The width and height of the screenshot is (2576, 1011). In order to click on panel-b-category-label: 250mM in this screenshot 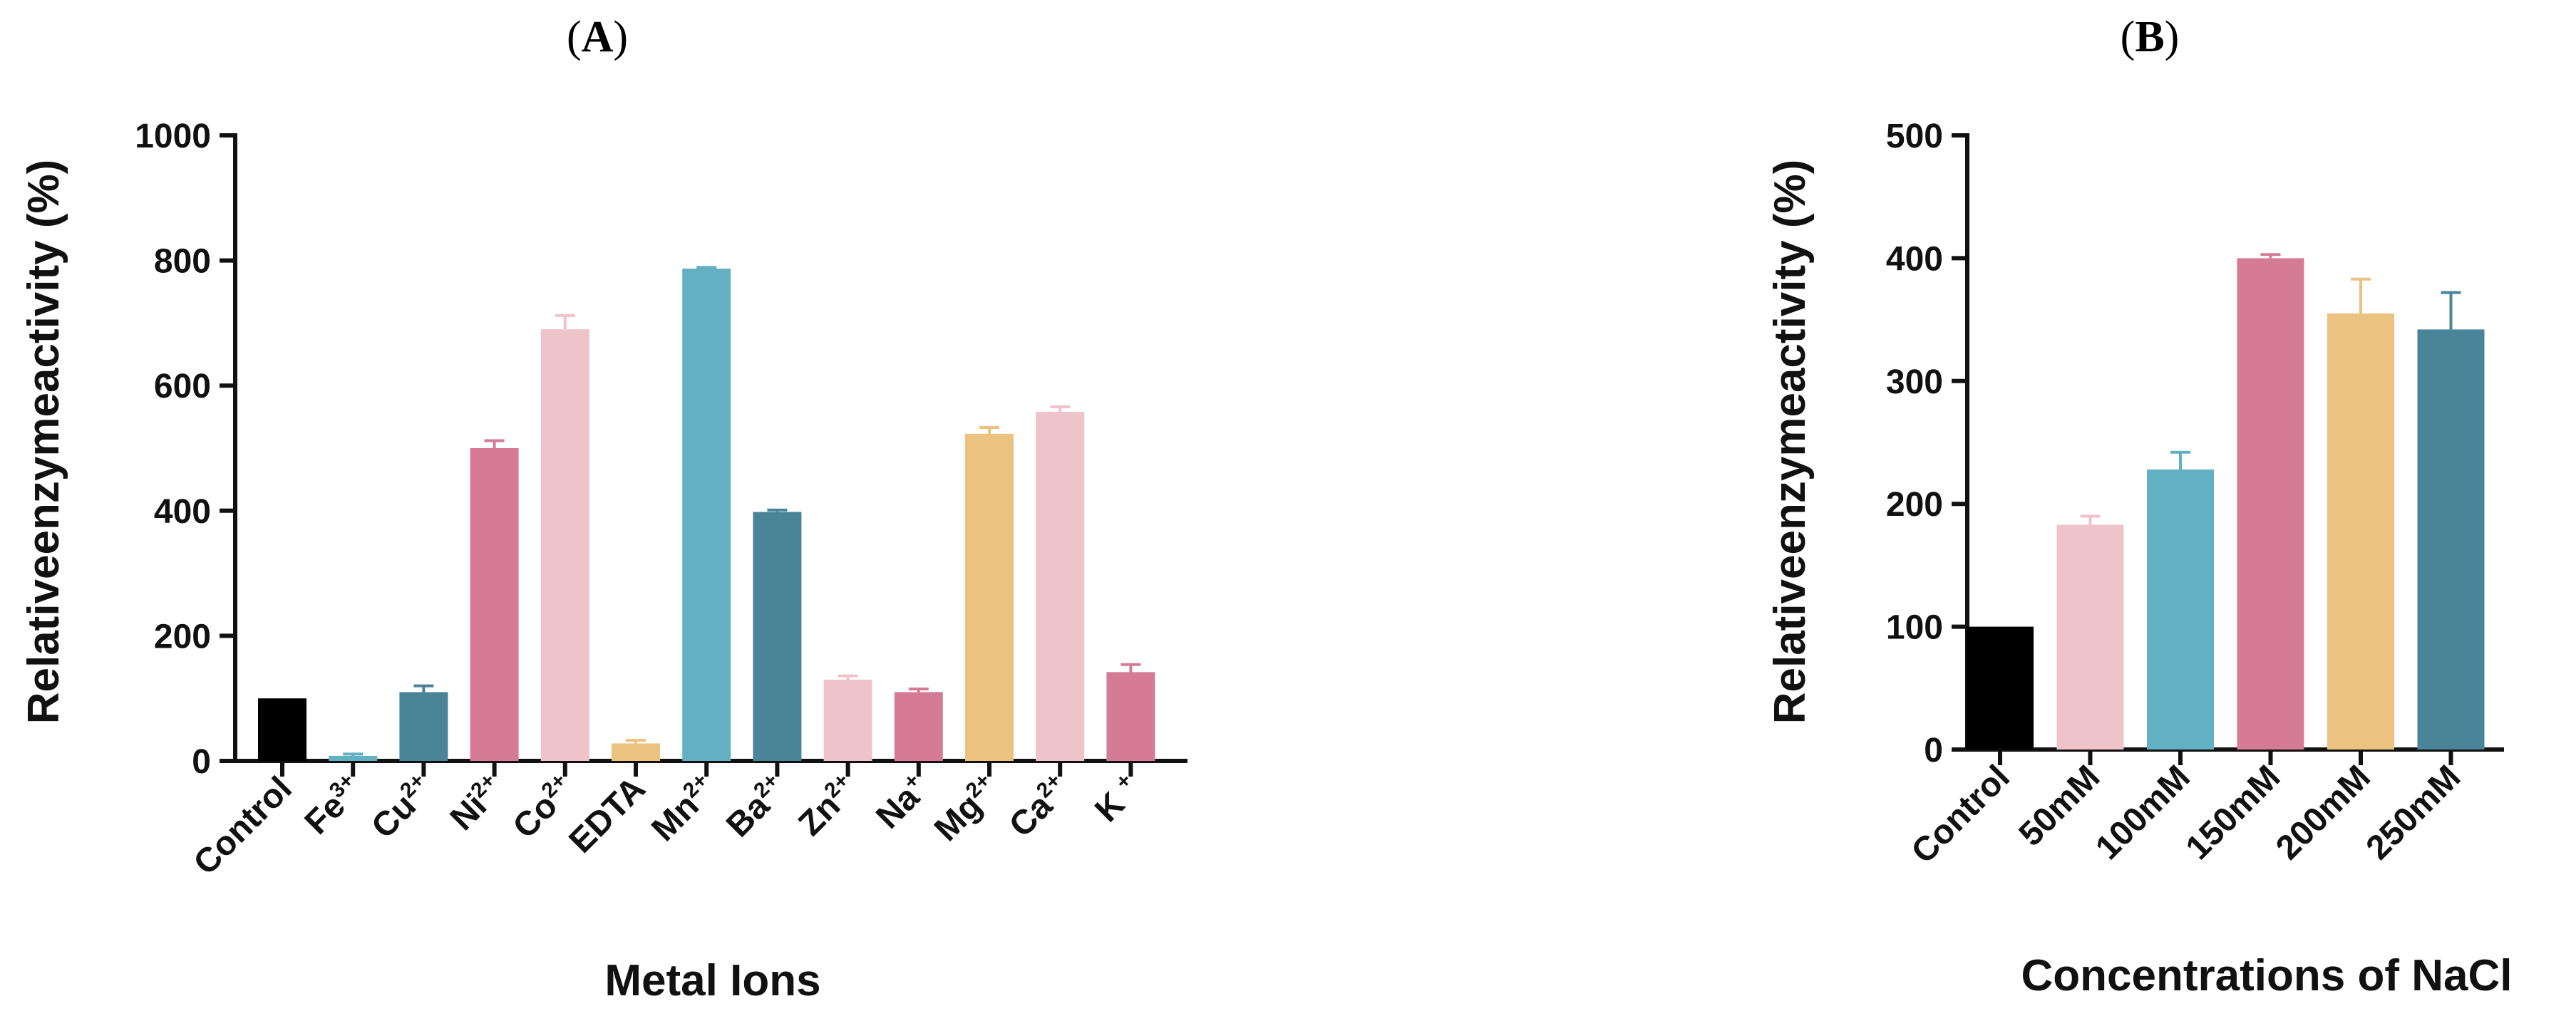, I will do `click(2413, 812)`.